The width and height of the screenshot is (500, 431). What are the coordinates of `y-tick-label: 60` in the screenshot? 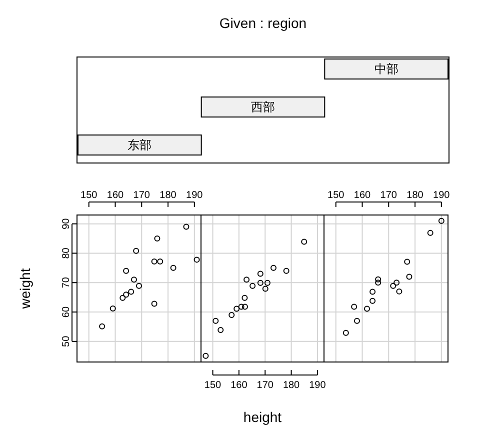 It's located at (66, 312).